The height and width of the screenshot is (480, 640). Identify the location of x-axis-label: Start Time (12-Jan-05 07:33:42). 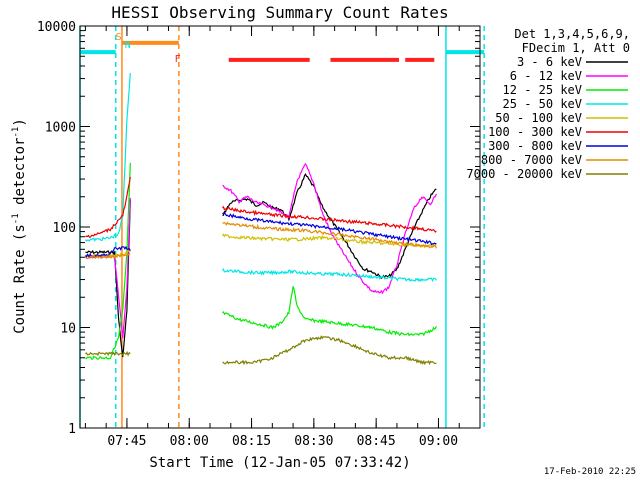
(279, 463).